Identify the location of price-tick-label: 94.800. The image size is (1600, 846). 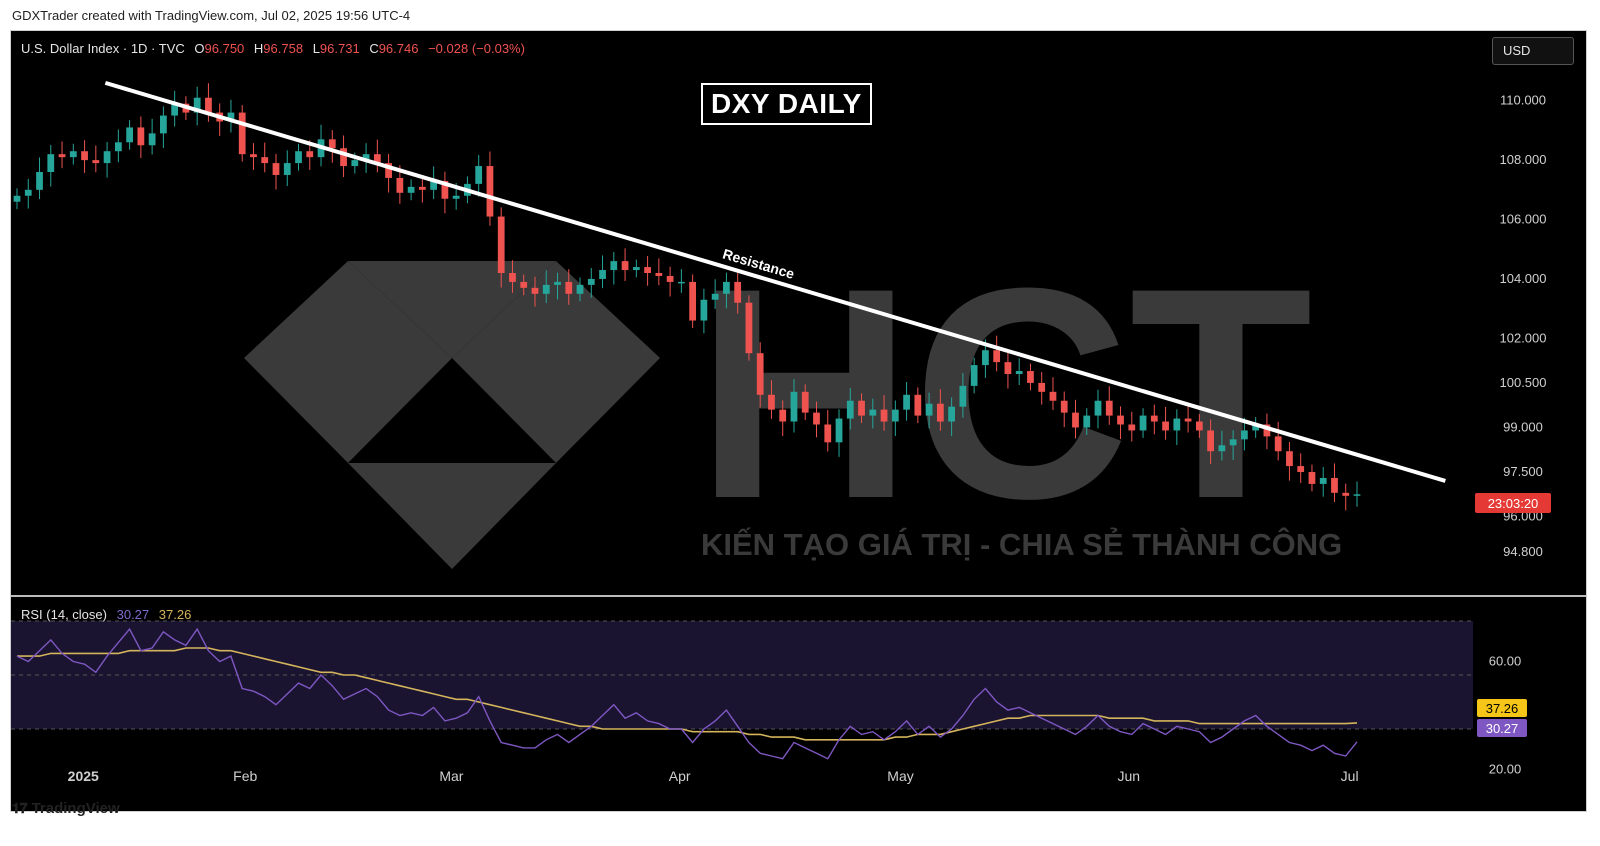
(1523, 551).